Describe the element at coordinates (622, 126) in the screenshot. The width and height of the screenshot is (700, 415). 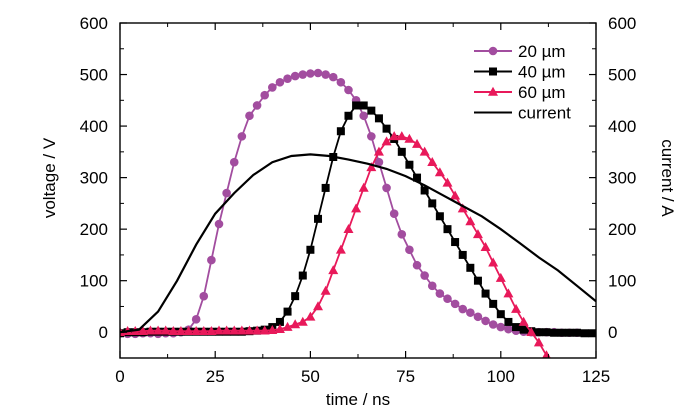
I see `y2-tick-label: 400` at that location.